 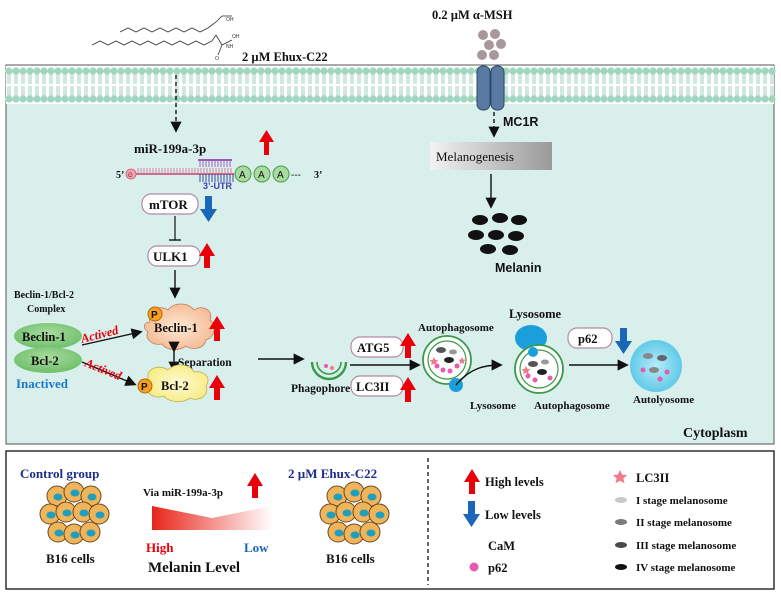 I want to click on stage4-melanosome-icon, so click(x=621, y=567).